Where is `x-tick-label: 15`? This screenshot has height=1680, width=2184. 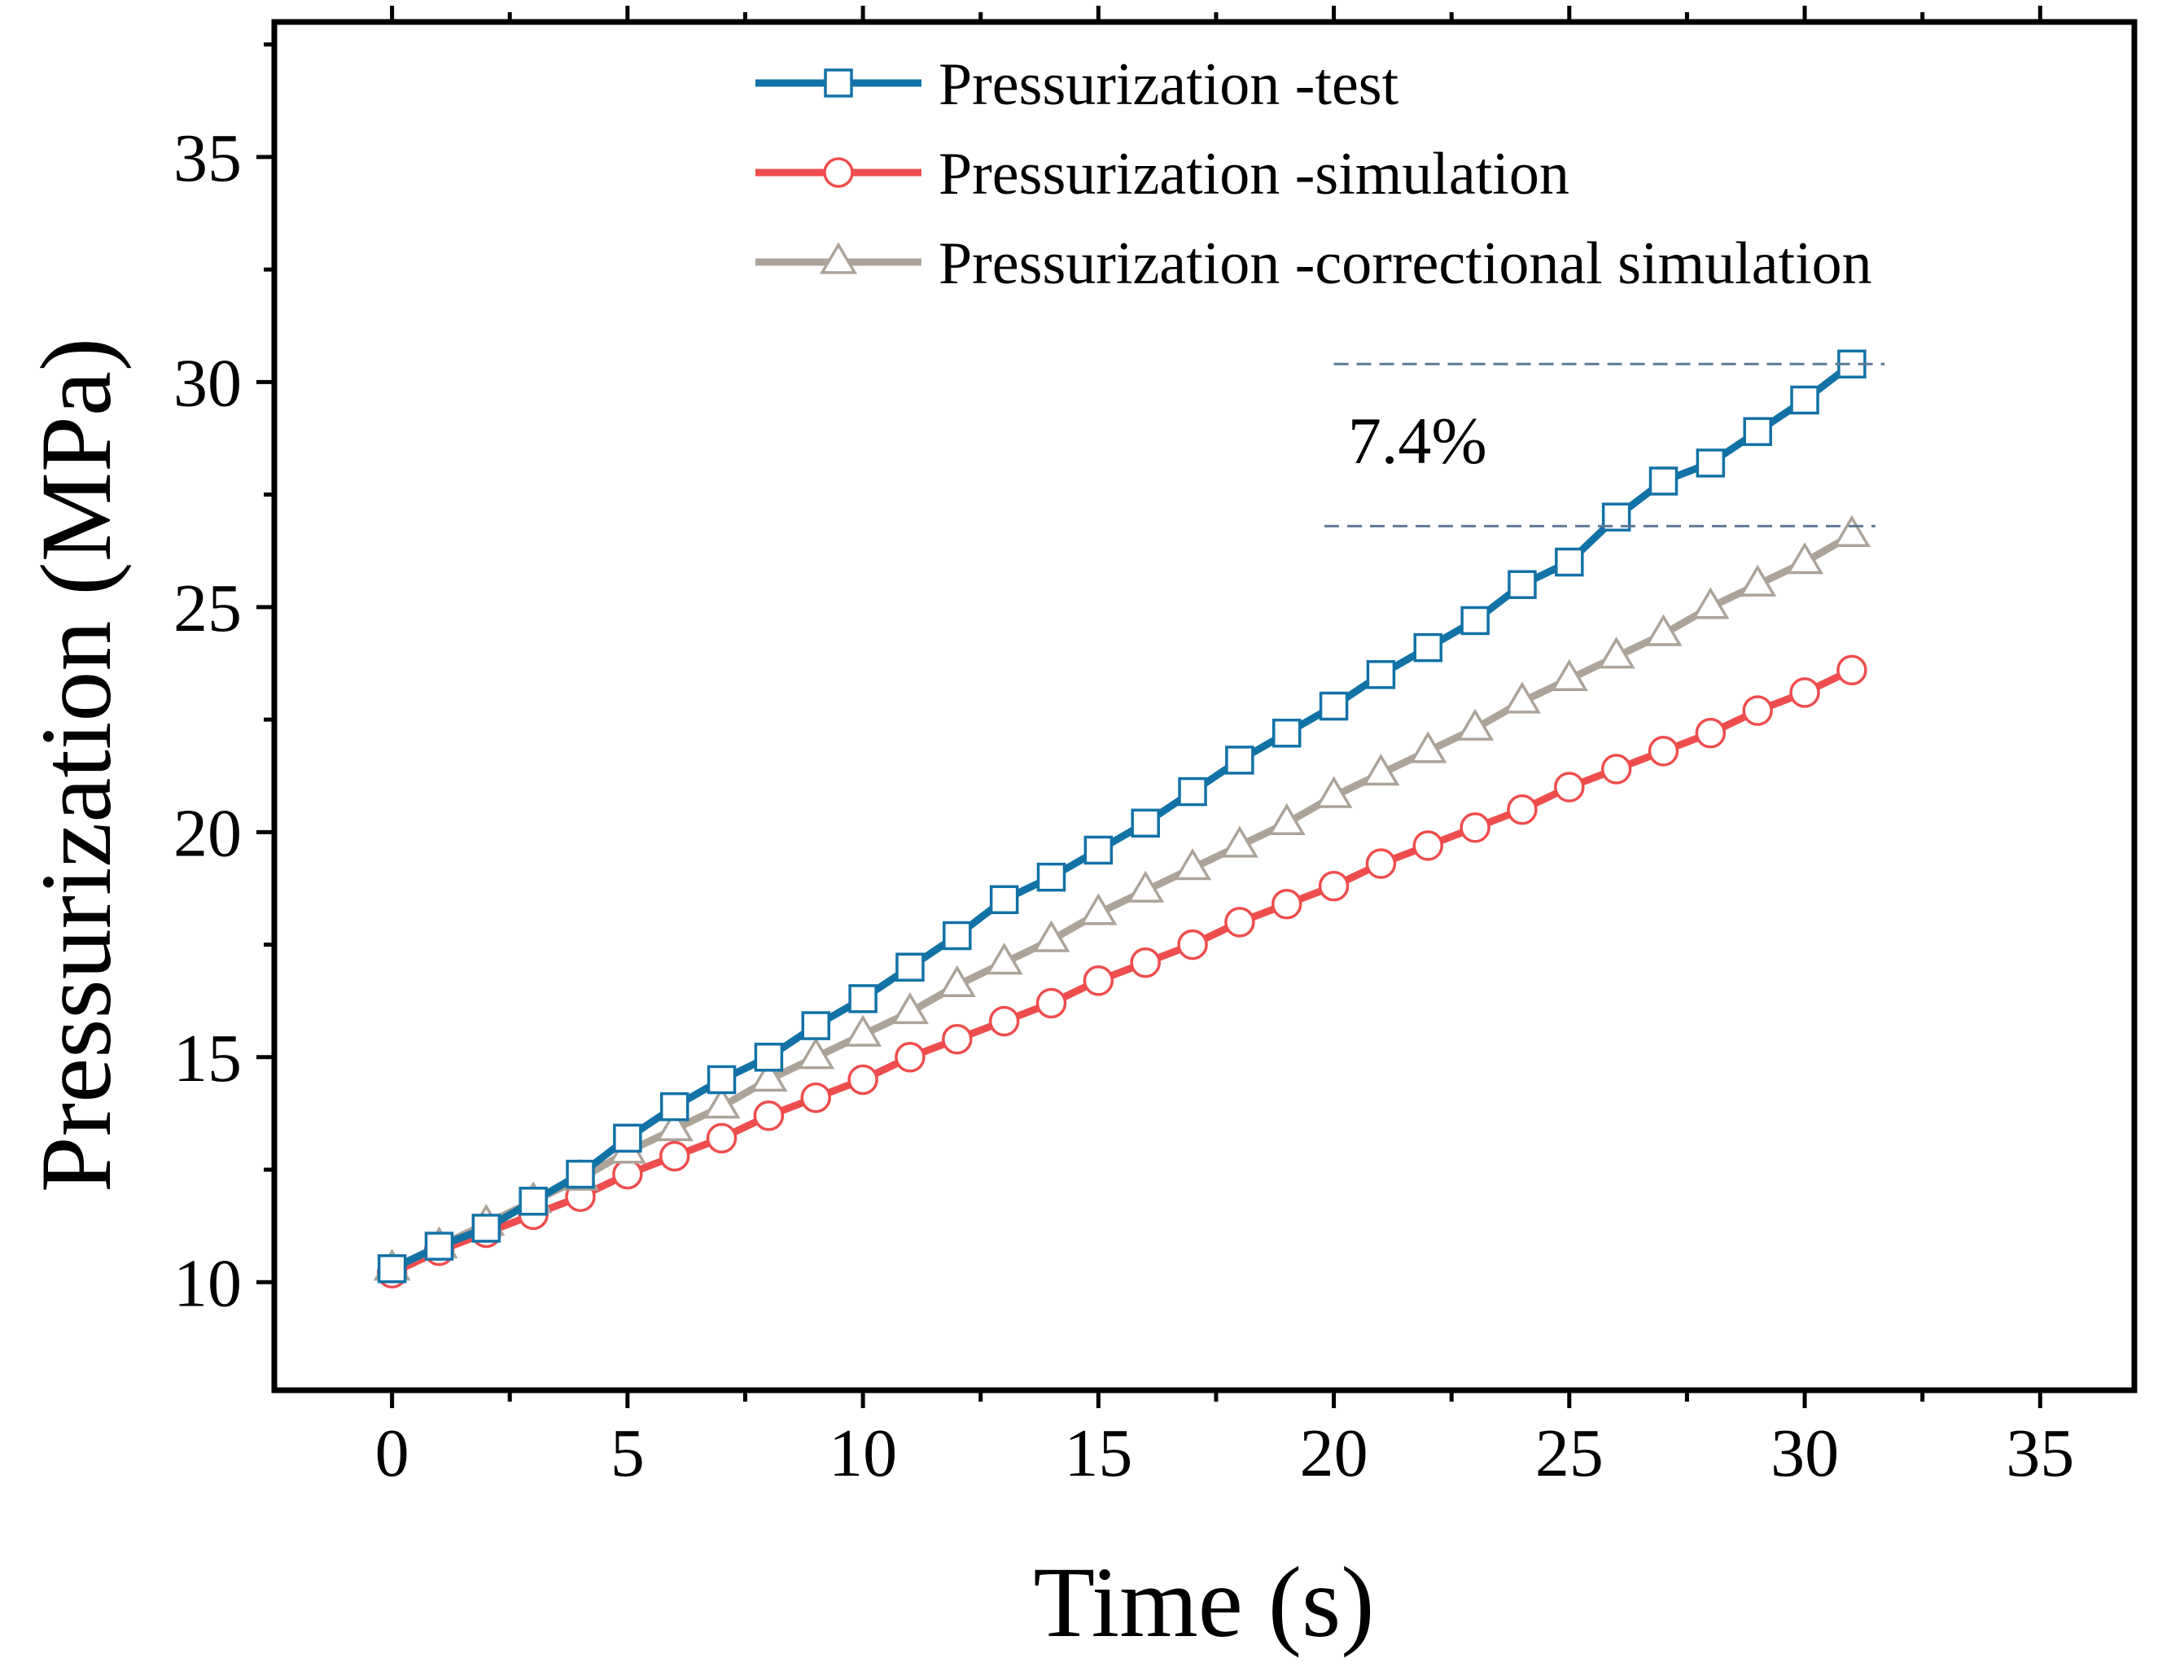 x-tick-label: 15 is located at coordinates (1098, 1453).